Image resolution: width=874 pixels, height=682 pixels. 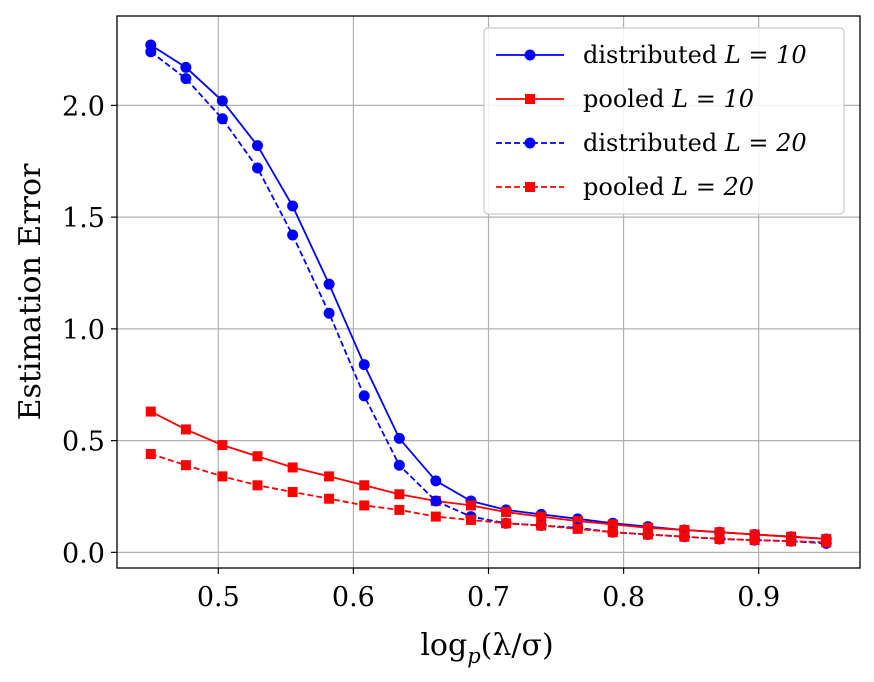 What do you see at coordinates (473, 656) in the screenshot?
I see `x-axis-label-sub: p` at bounding box center [473, 656].